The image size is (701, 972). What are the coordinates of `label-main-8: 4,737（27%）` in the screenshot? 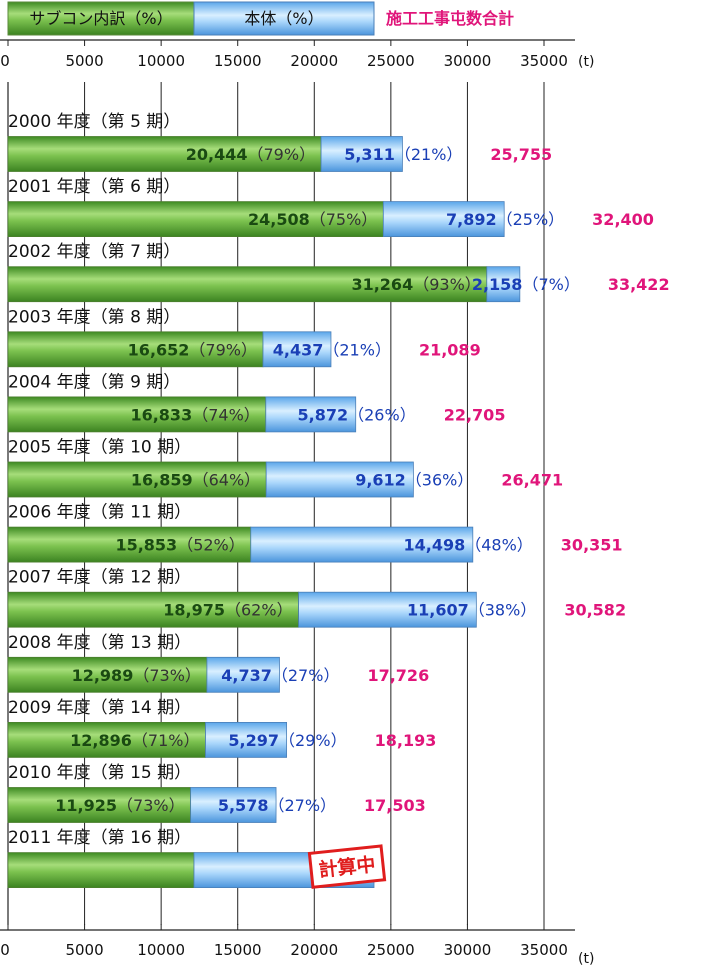 It's located at (280, 675).